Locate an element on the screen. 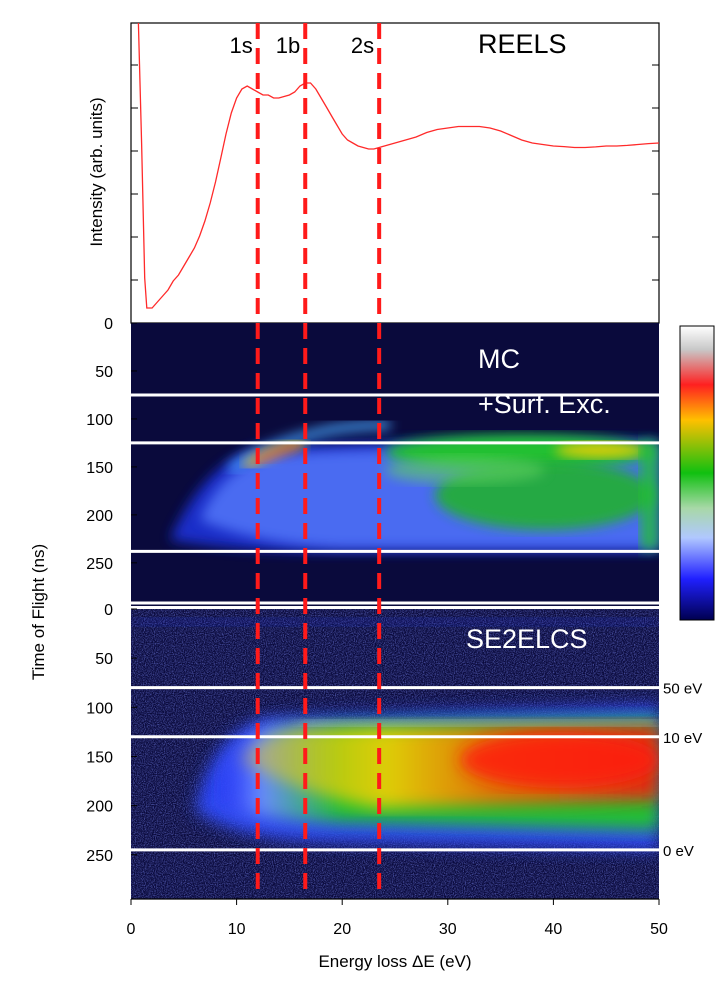  mc-y-tick-label: 200 is located at coordinates (99, 516).